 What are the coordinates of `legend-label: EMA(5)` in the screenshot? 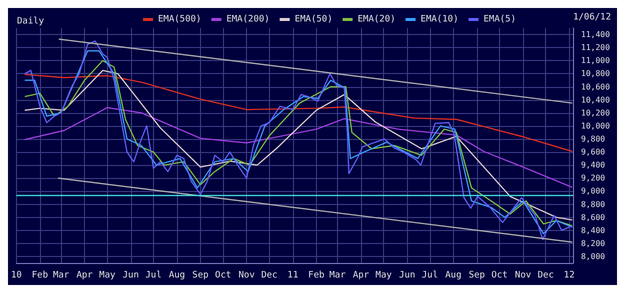 It's located at (499, 19).